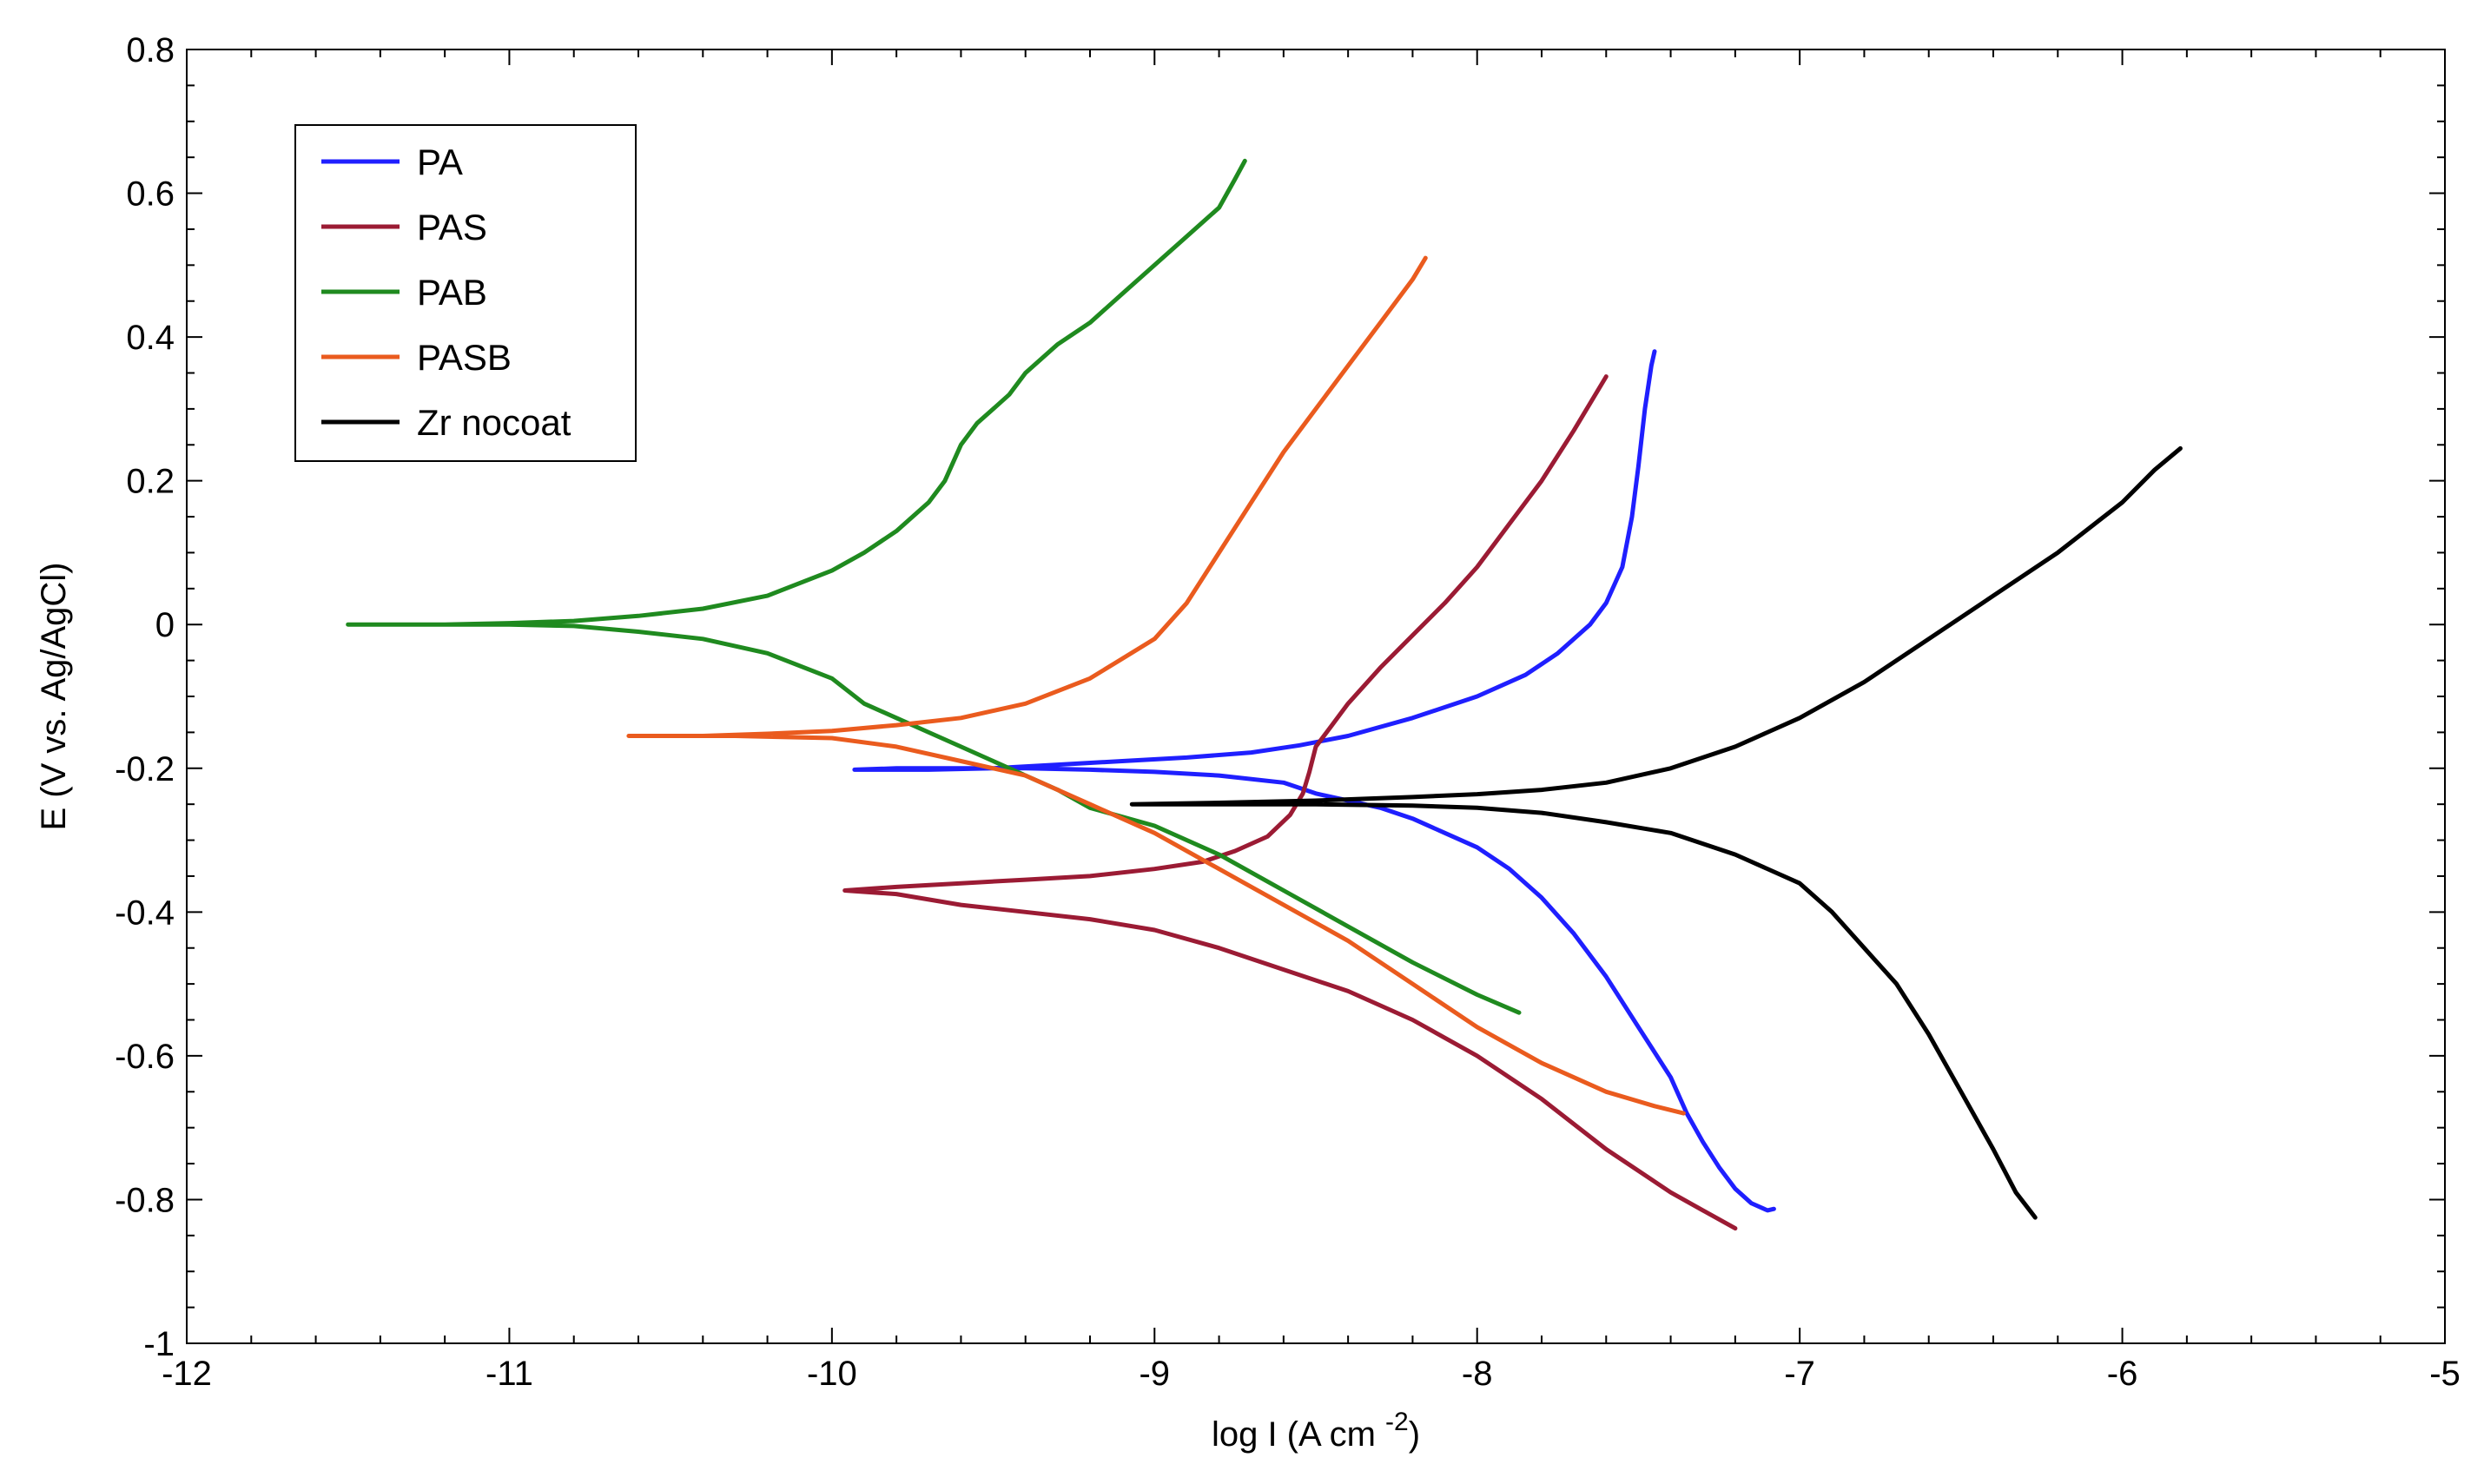  Describe the element at coordinates (832, 1374) in the screenshot. I see `x-tick-label: -10` at that location.